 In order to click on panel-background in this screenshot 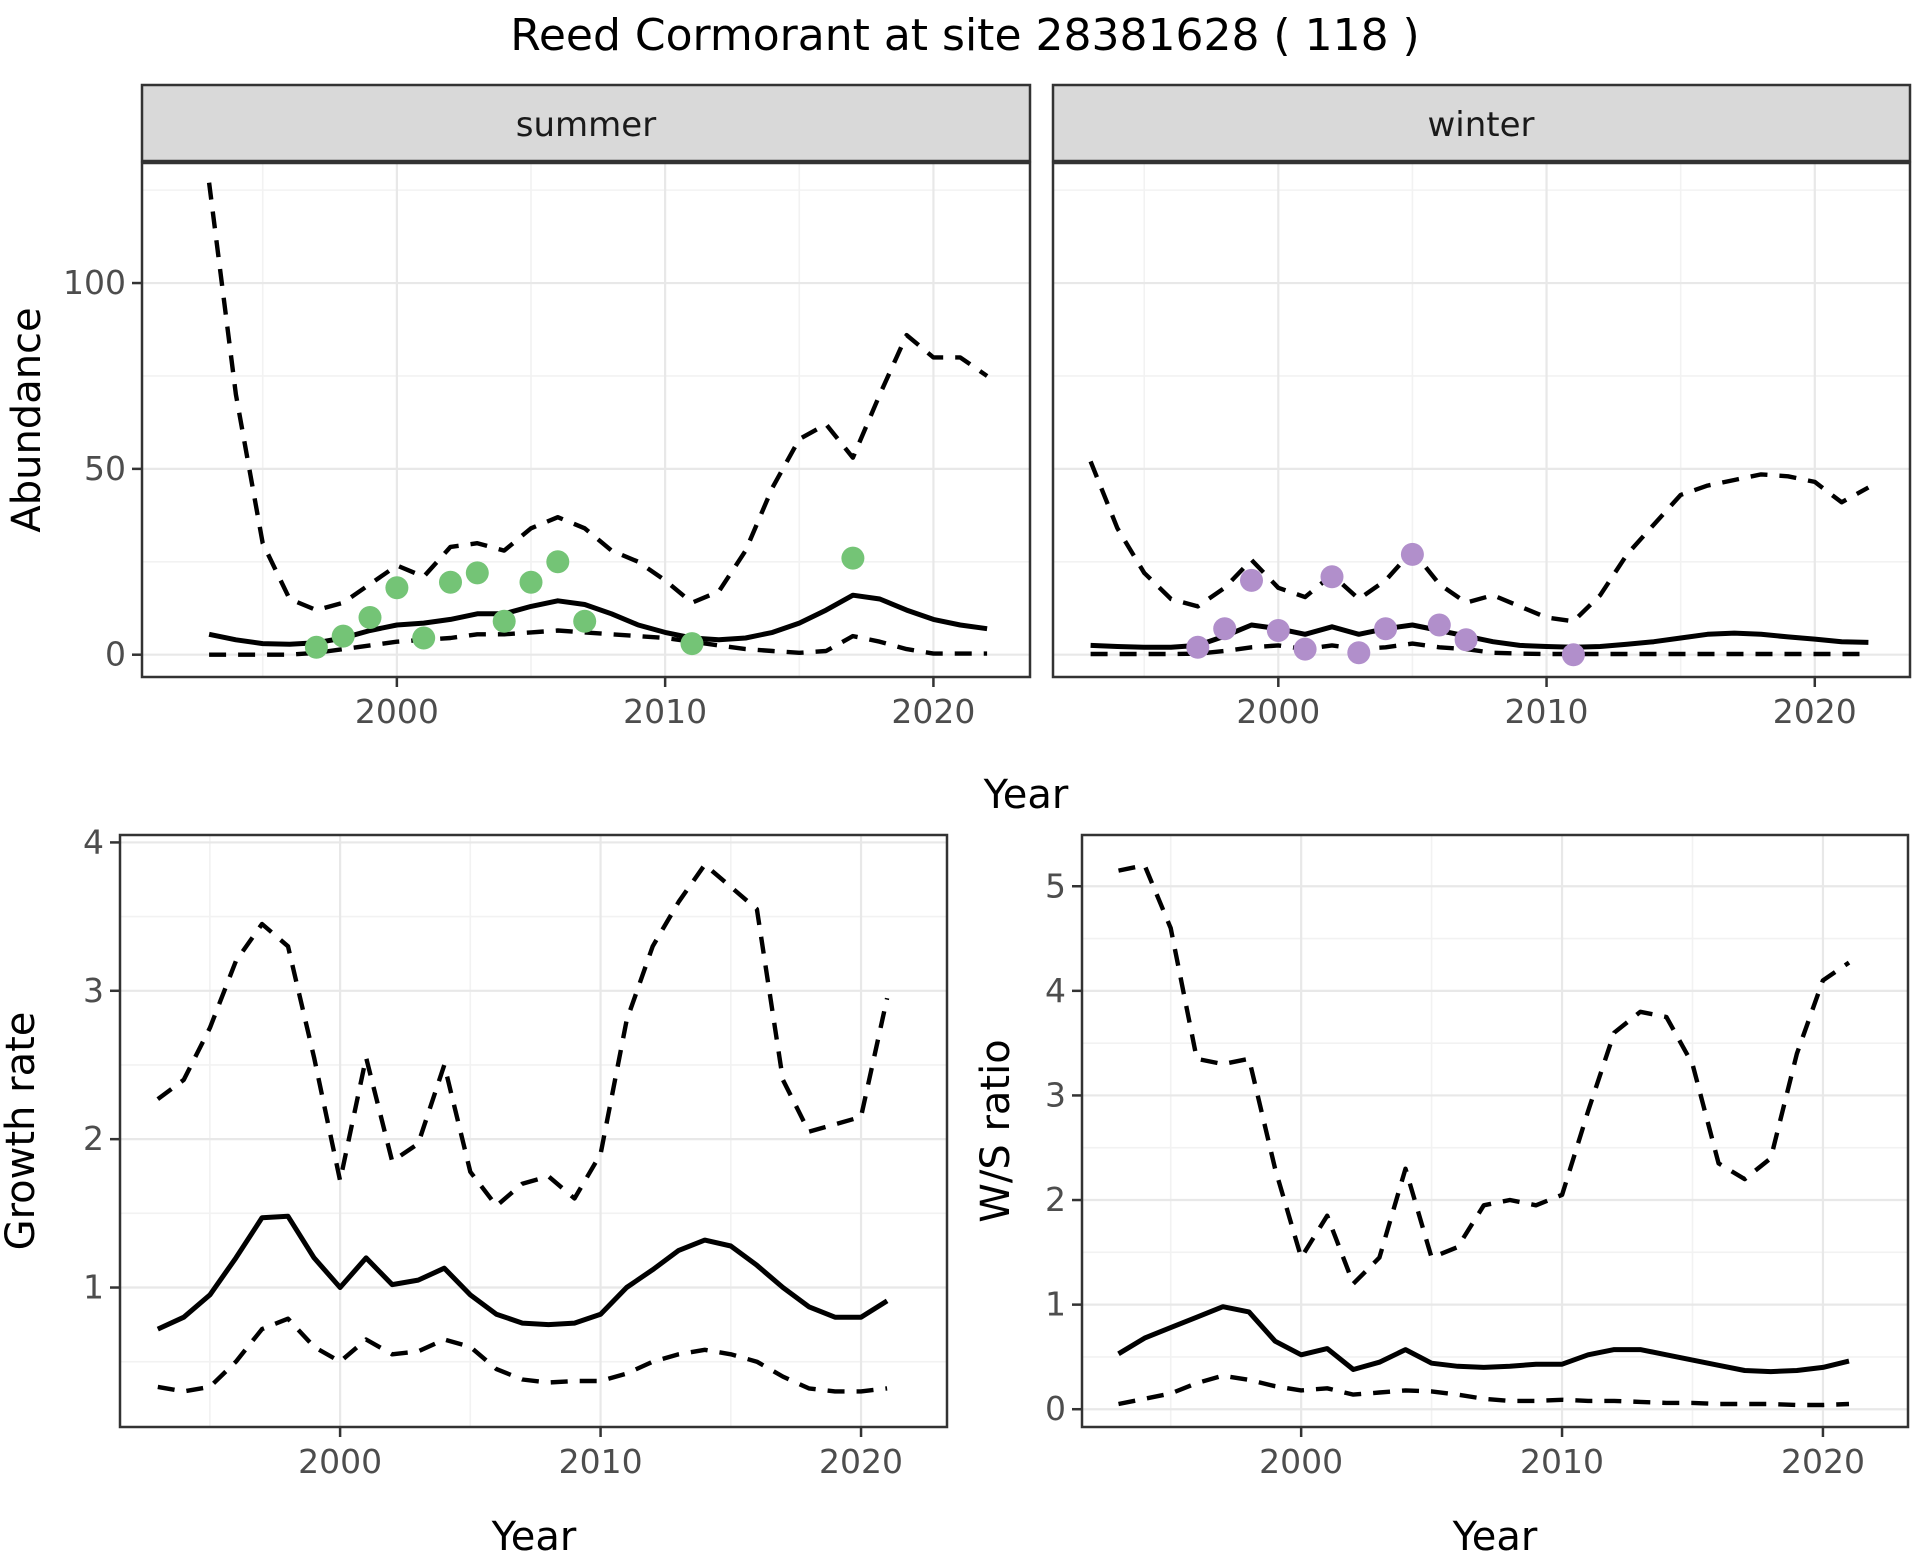, I will do `click(1481, 420)`.